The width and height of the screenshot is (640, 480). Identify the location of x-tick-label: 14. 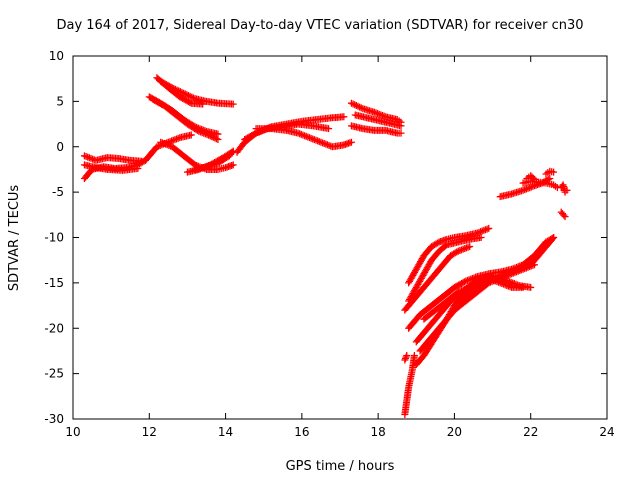
(225, 432).